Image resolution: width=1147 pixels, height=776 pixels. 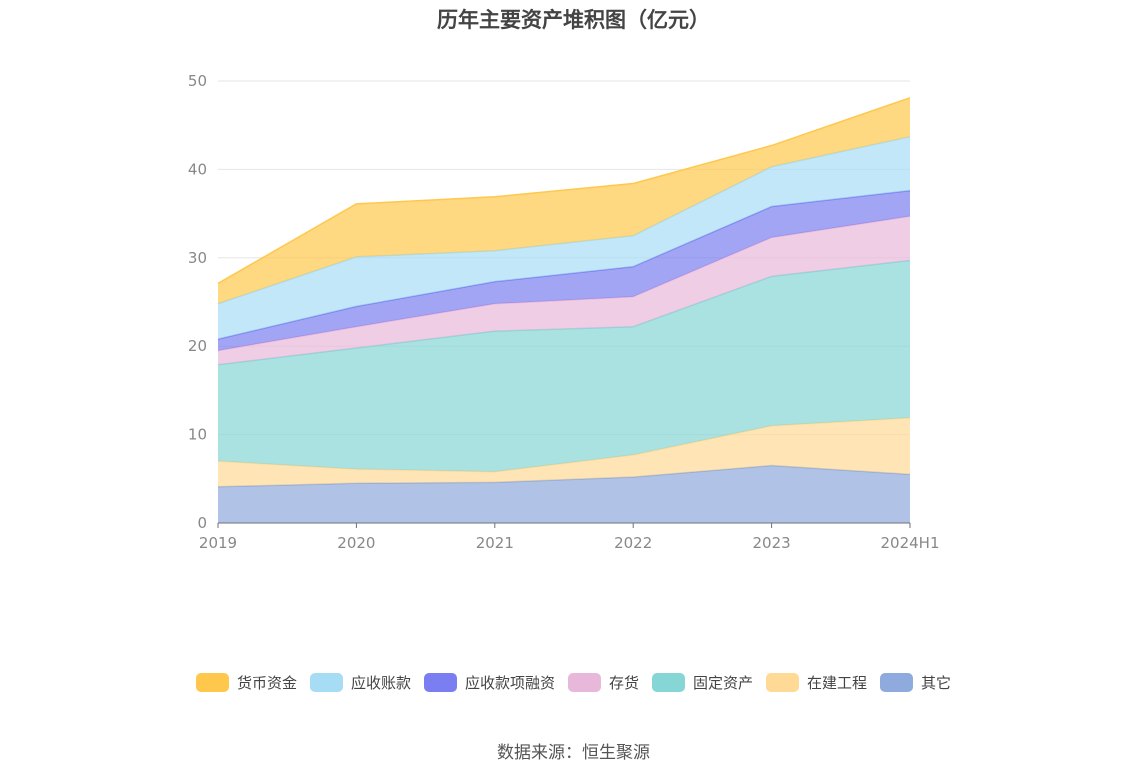 I want to click on legend-item-4: 固定资产, so click(x=702, y=682).